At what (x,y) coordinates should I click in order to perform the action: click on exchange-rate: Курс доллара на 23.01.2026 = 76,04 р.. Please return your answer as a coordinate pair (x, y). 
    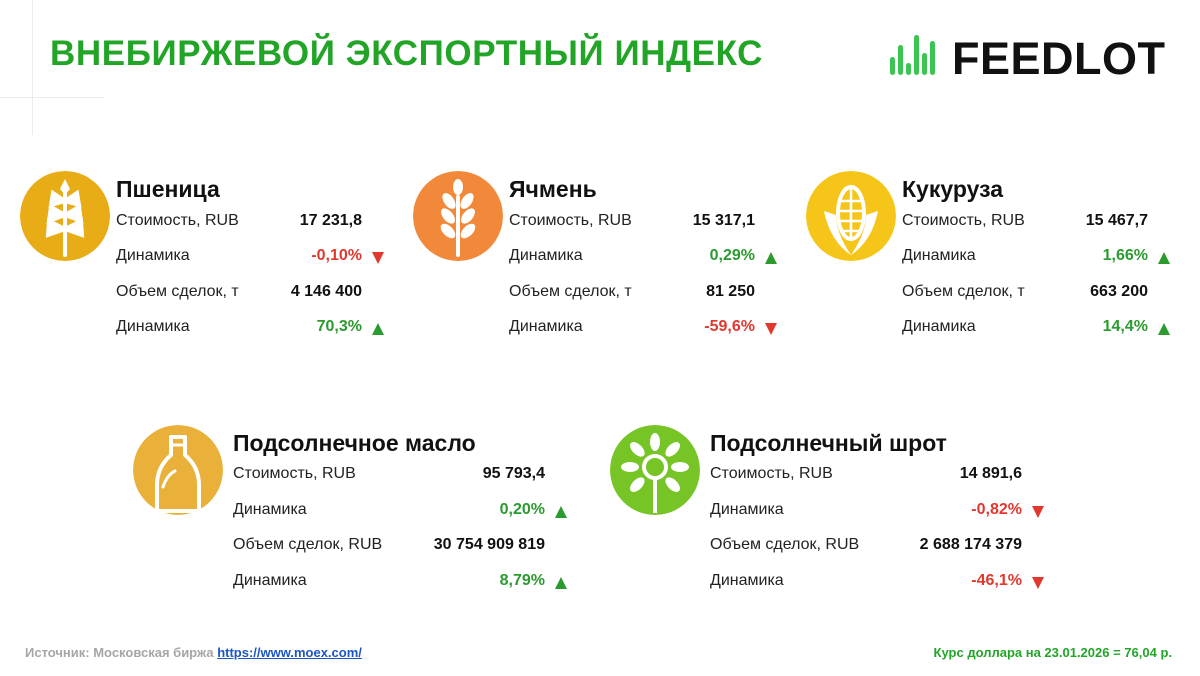
    Looking at the image, I should click on (1052, 652).